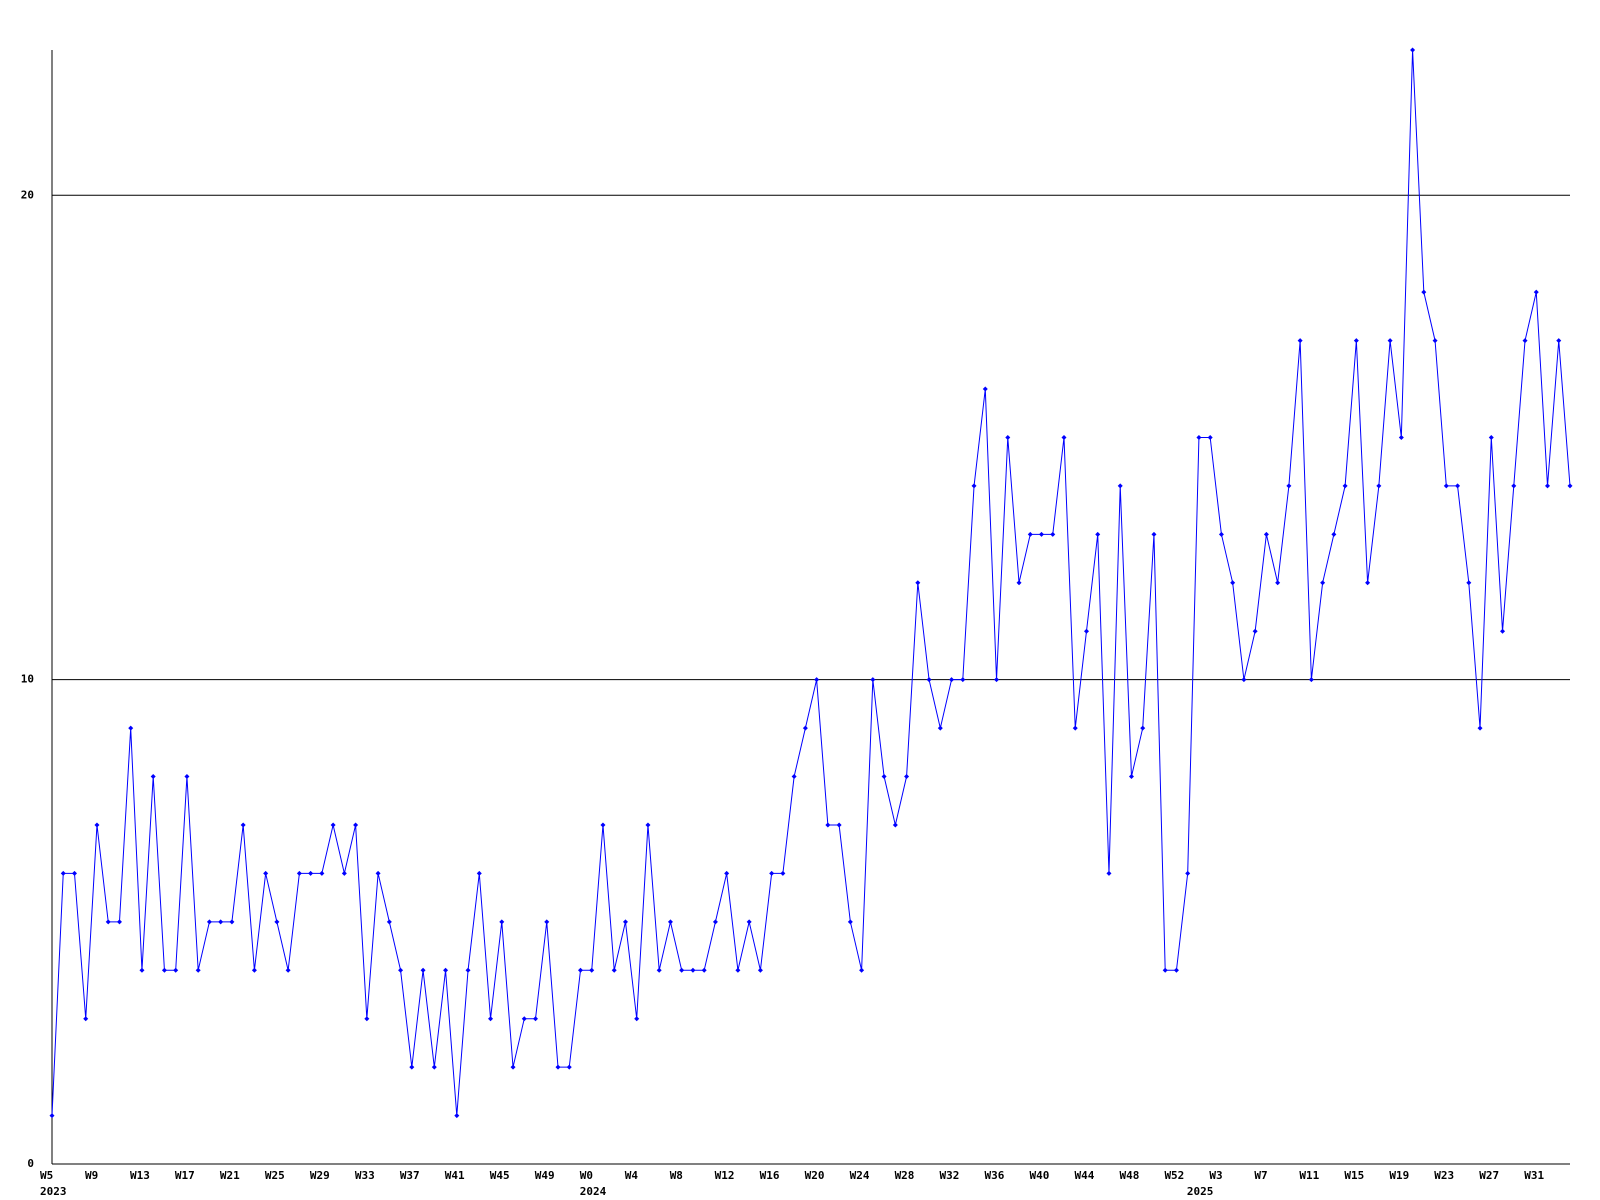 The image size is (1600, 1200). I want to click on x-tick-label: W23, so click(1444, 1175).